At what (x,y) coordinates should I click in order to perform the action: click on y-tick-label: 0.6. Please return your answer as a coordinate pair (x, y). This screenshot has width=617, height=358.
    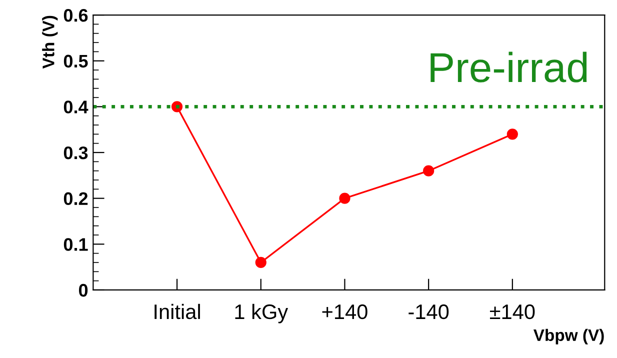
    Looking at the image, I should click on (76, 15).